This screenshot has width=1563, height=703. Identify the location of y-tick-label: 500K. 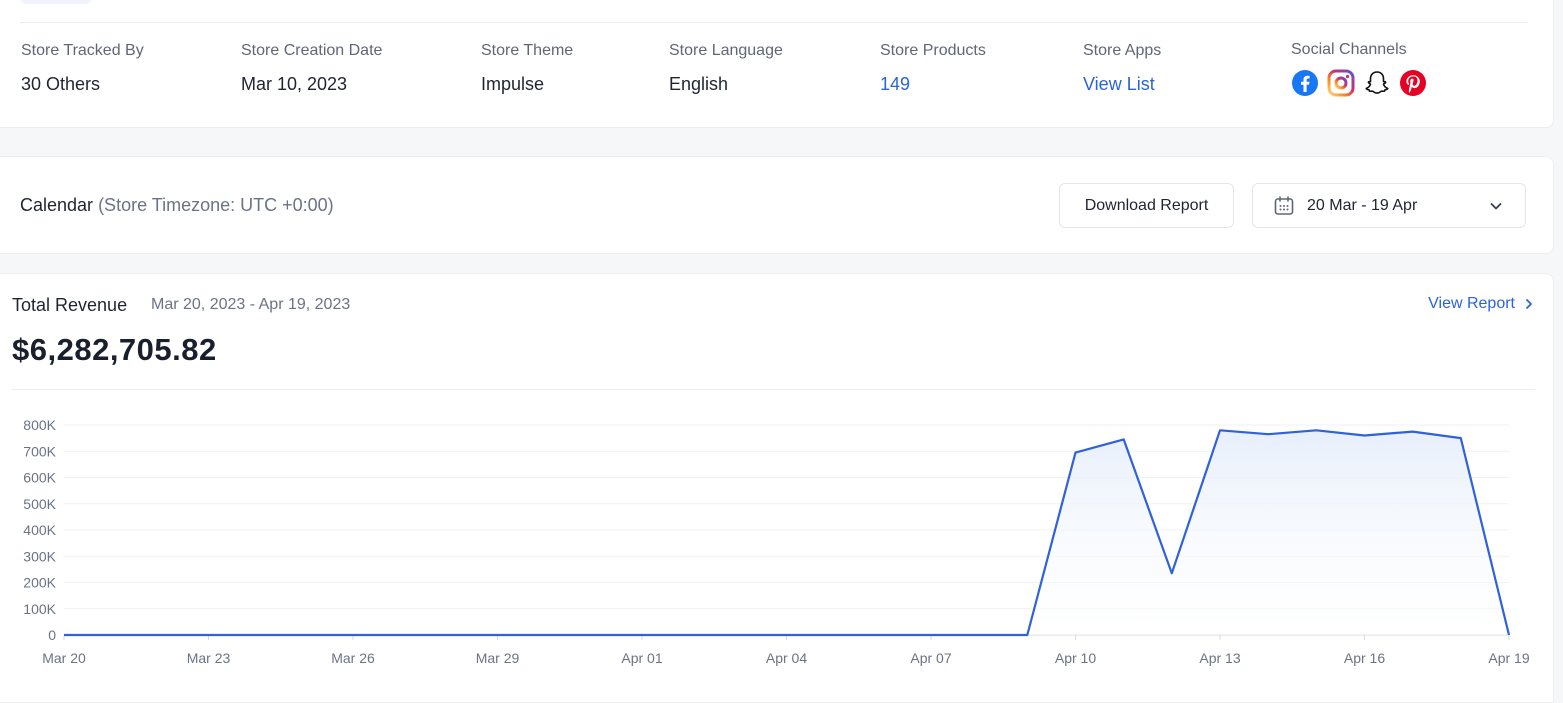
(39, 504).